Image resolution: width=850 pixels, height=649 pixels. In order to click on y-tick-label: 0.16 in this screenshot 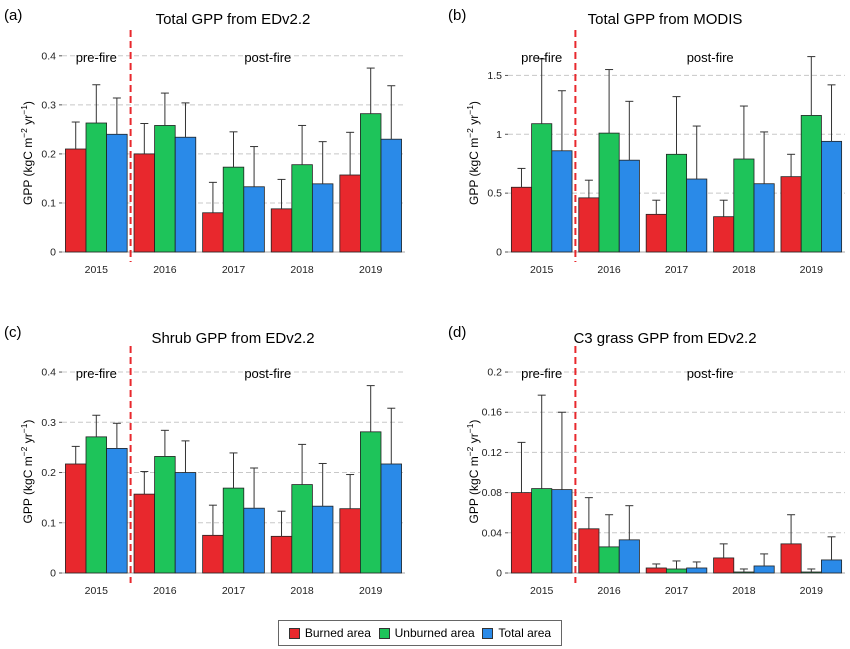, I will do `click(492, 413)`.